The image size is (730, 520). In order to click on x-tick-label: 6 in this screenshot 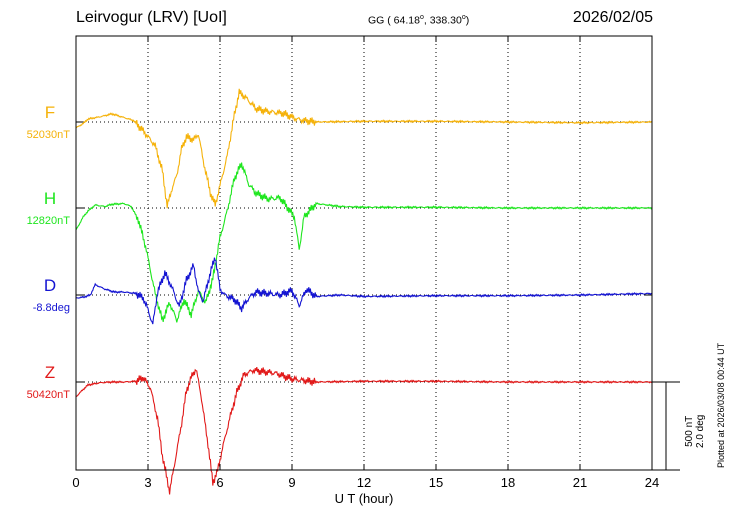, I will do `click(219, 482)`.